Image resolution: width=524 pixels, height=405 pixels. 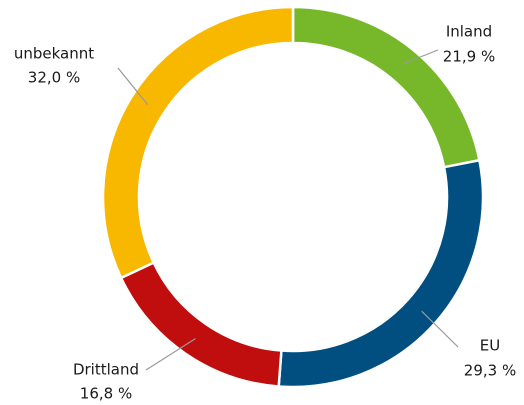 What do you see at coordinates (469, 32) in the screenshot?
I see `category-label: Inland` at bounding box center [469, 32].